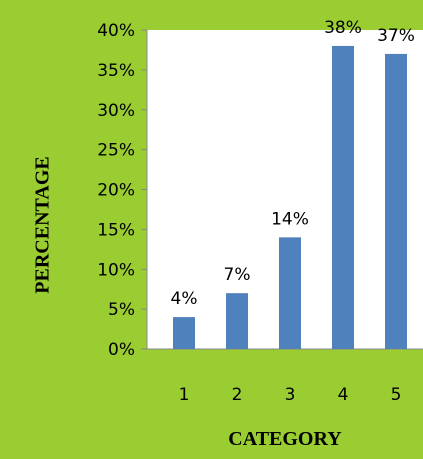  What do you see at coordinates (237, 395) in the screenshot?
I see `x-tick-label: 2` at bounding box center [237, 395].